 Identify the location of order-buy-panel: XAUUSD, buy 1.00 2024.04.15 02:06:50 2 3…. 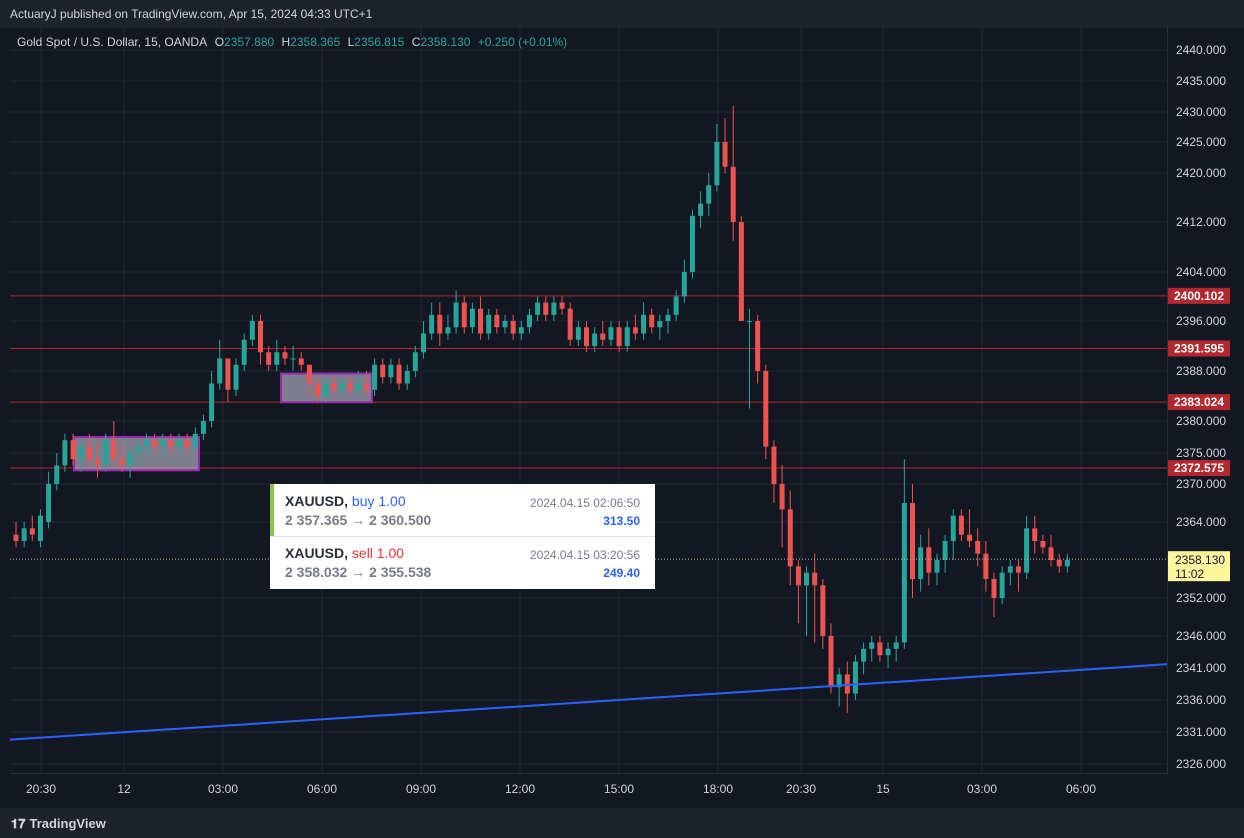
(462, 510).